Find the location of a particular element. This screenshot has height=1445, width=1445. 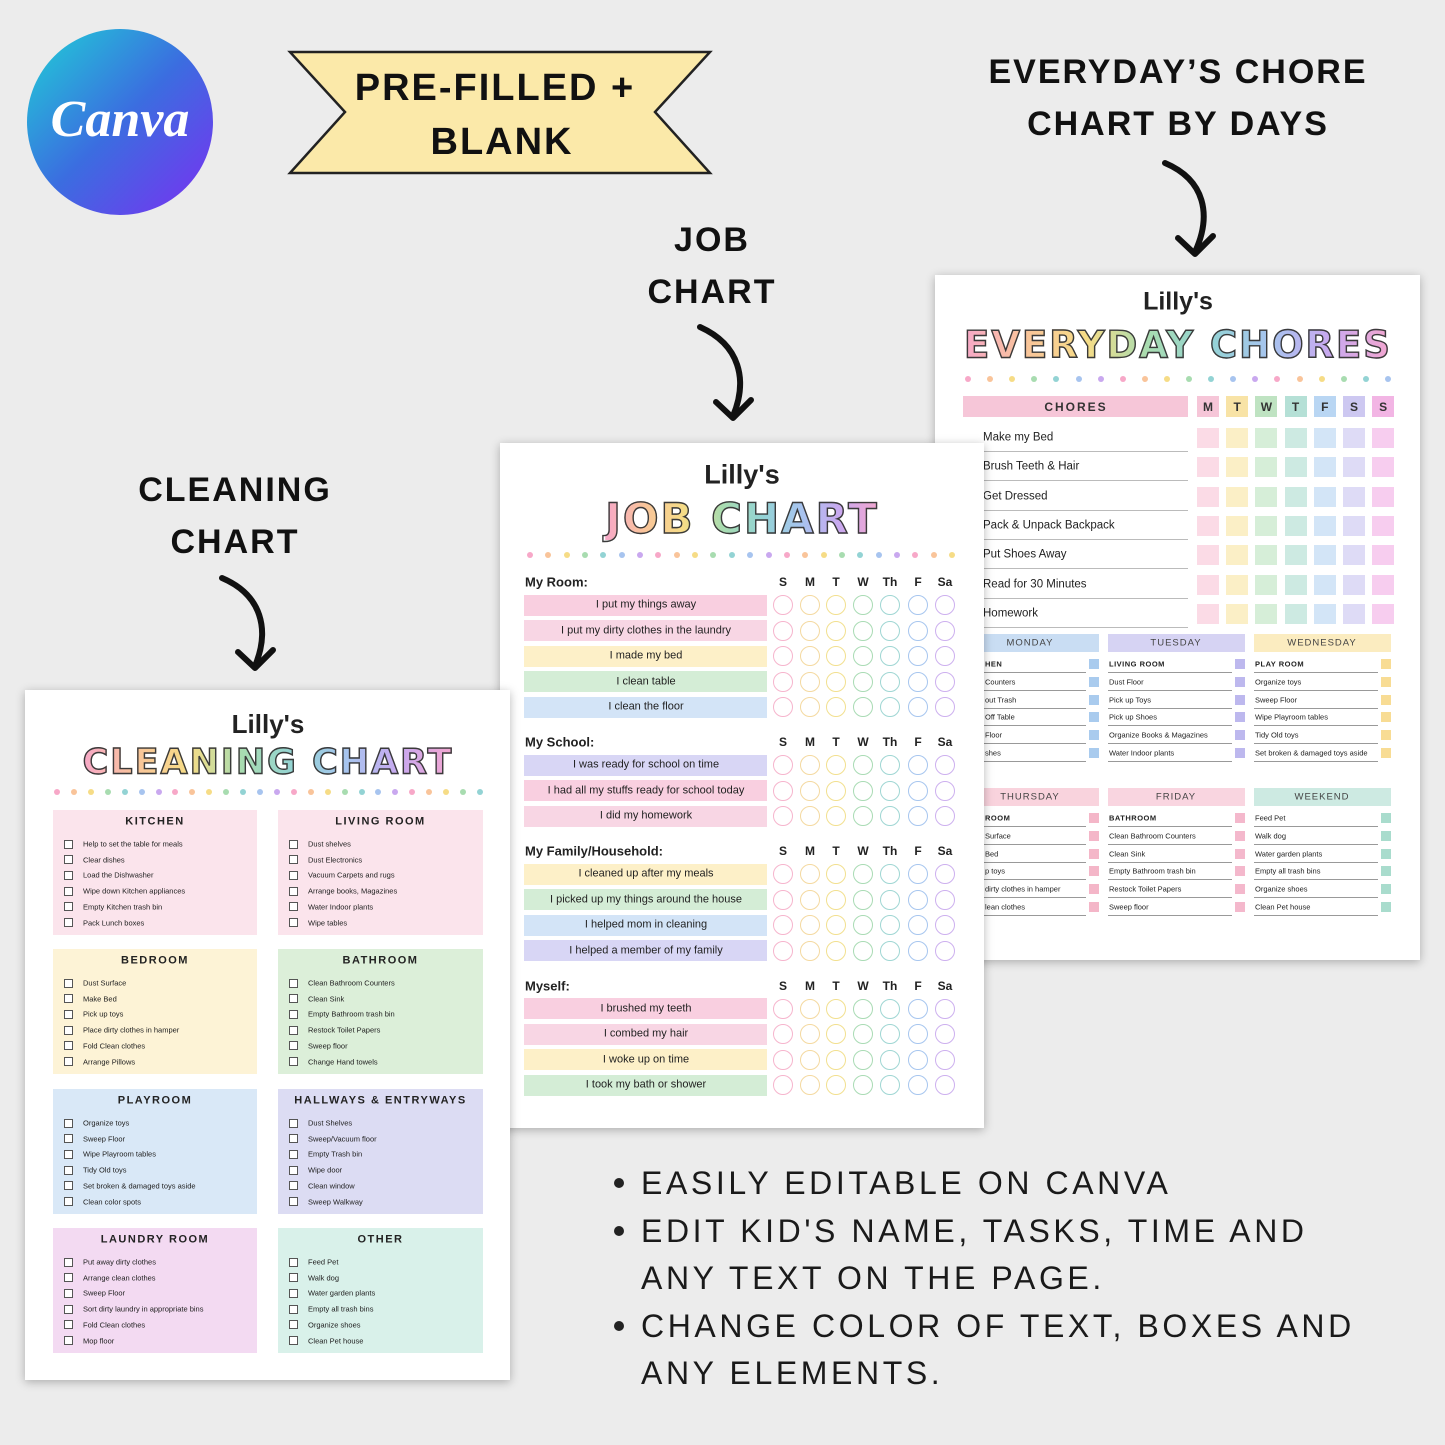

day-header: M is located at coordinates (810, 985).